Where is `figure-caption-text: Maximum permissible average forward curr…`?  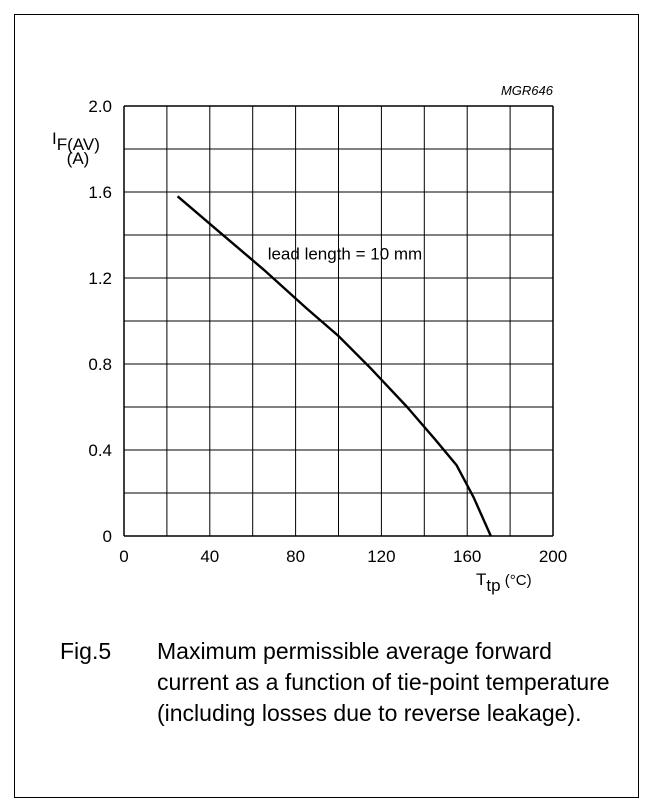
figure-caption-text: Maximum permissible average forward curr… is located at coordinates (383, 682).